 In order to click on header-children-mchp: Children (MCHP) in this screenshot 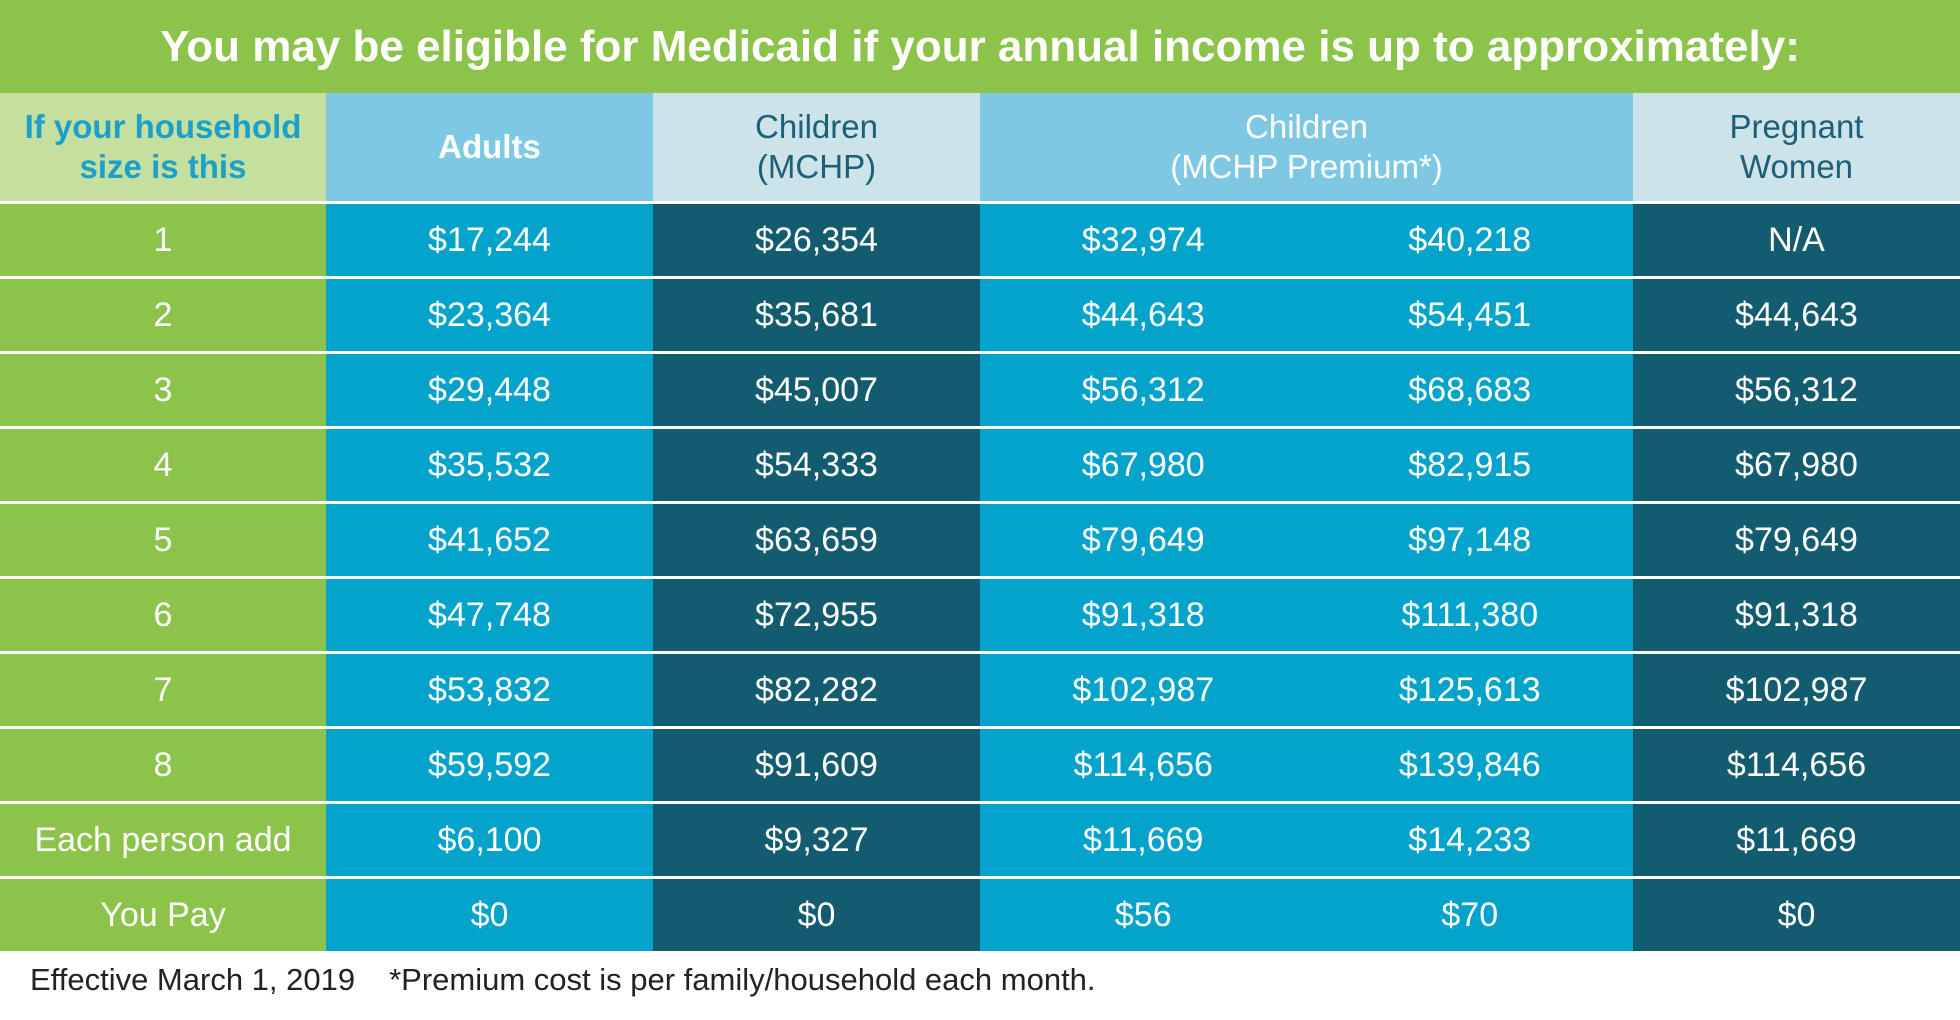, I will do `click(816, 147)`.